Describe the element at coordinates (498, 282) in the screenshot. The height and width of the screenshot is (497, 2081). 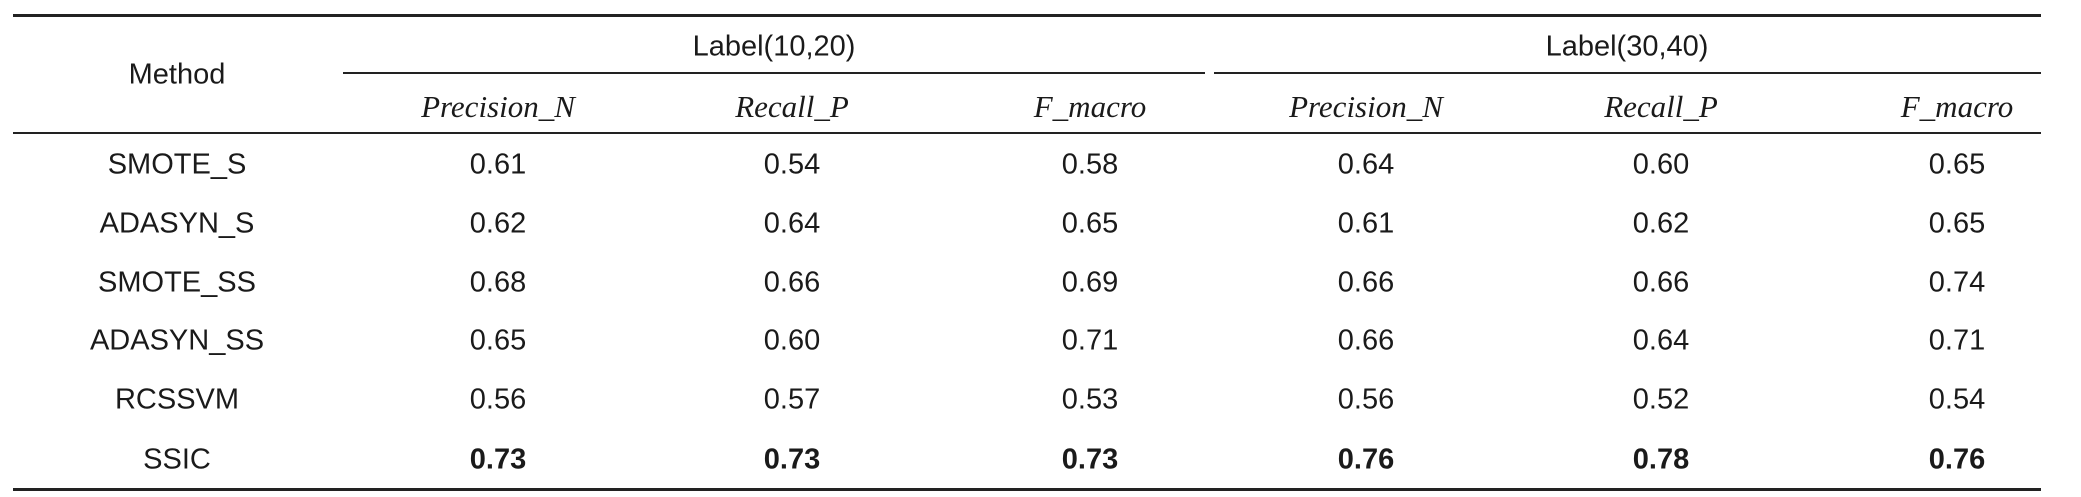
I see `value-cell: 0.68` at that location.